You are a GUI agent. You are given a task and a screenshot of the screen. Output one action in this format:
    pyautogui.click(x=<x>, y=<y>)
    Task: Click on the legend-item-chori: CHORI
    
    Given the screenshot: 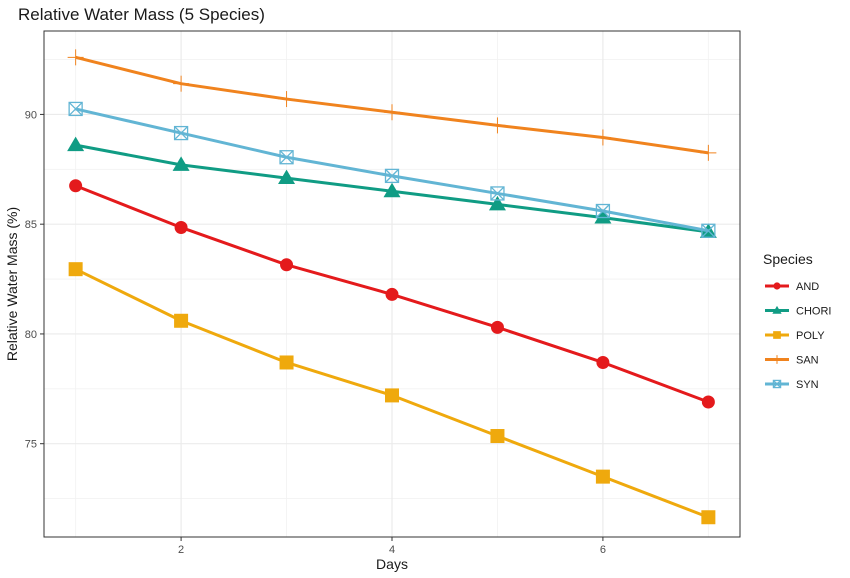 What is the action you would take?
    pyautogui.click(x=798, y=312)
    